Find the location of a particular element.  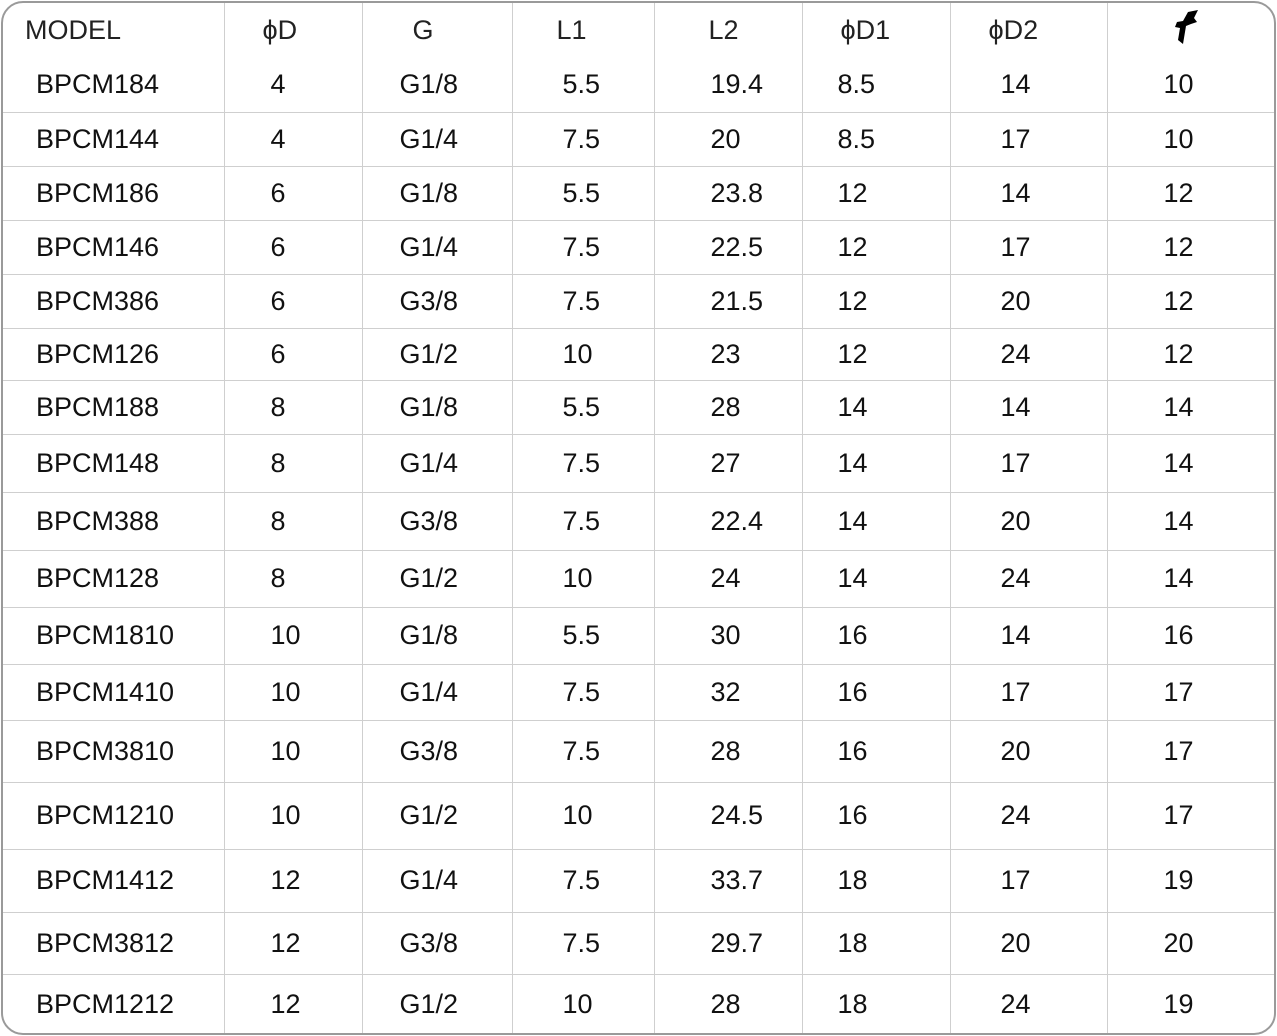

wrench-icon is located at coordinates (1186, 27).